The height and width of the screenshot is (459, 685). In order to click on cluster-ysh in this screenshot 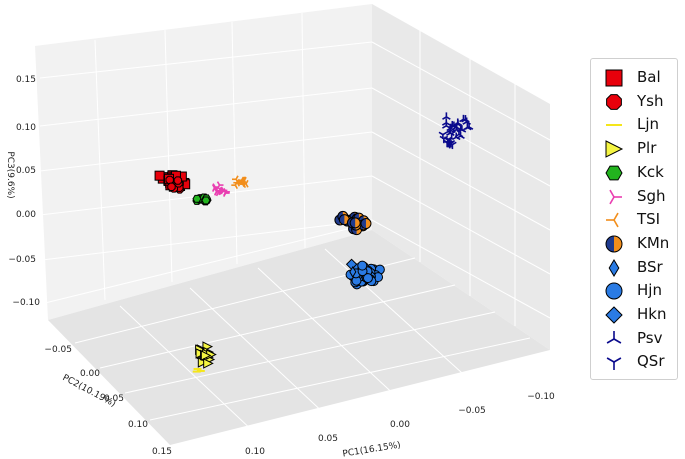, I will do `click(174, 184)`.